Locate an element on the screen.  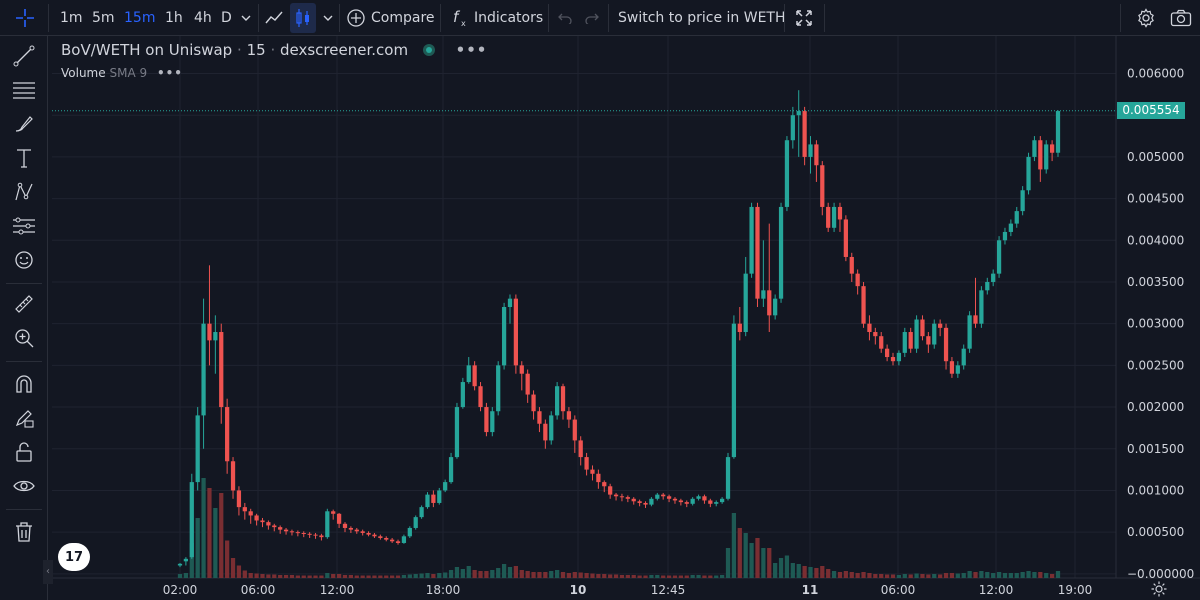
trash-icon is located at coordinates (24, 532).